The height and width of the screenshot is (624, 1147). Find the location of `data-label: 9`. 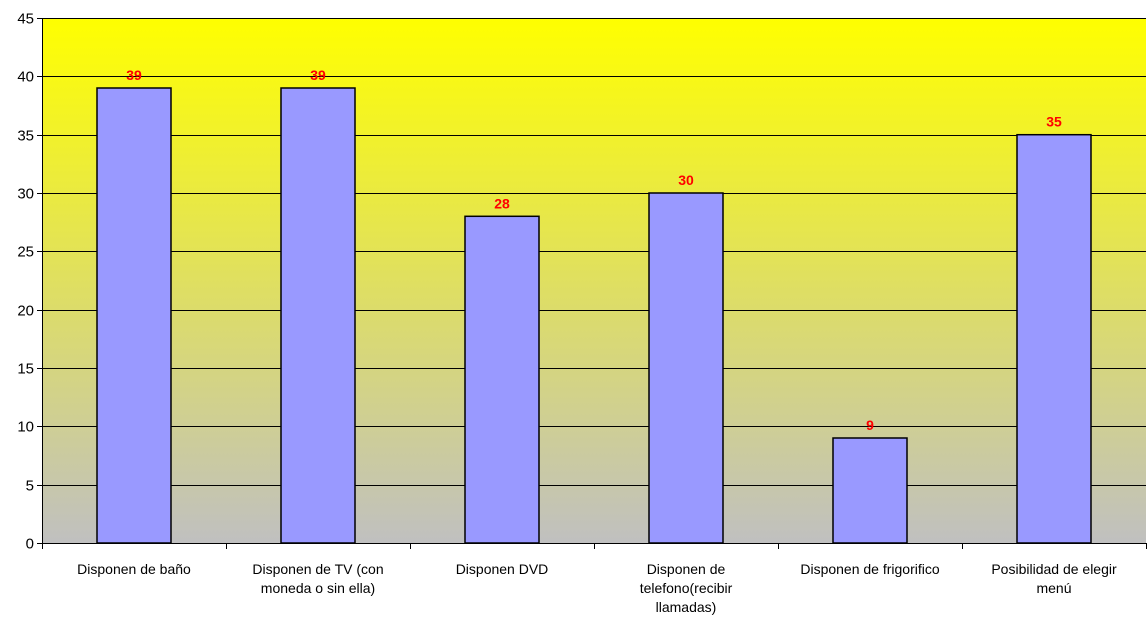

data-label: 9 is located at coordinates (870, 425).